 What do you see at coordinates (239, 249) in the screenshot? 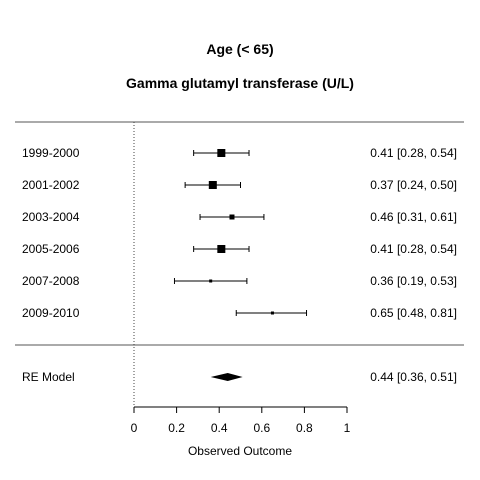
I see `study-row: 2005-2006 0.41 [0.28, 0.54]` at bounding box center [239, 249].